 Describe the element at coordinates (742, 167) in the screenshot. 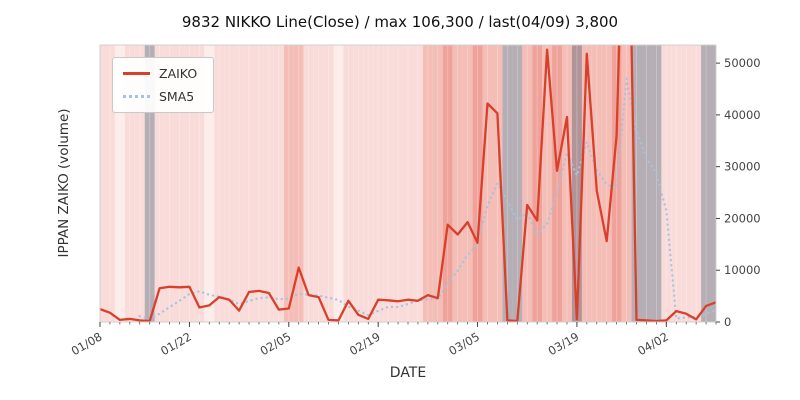

I see `svg-text: 30000` at that location.